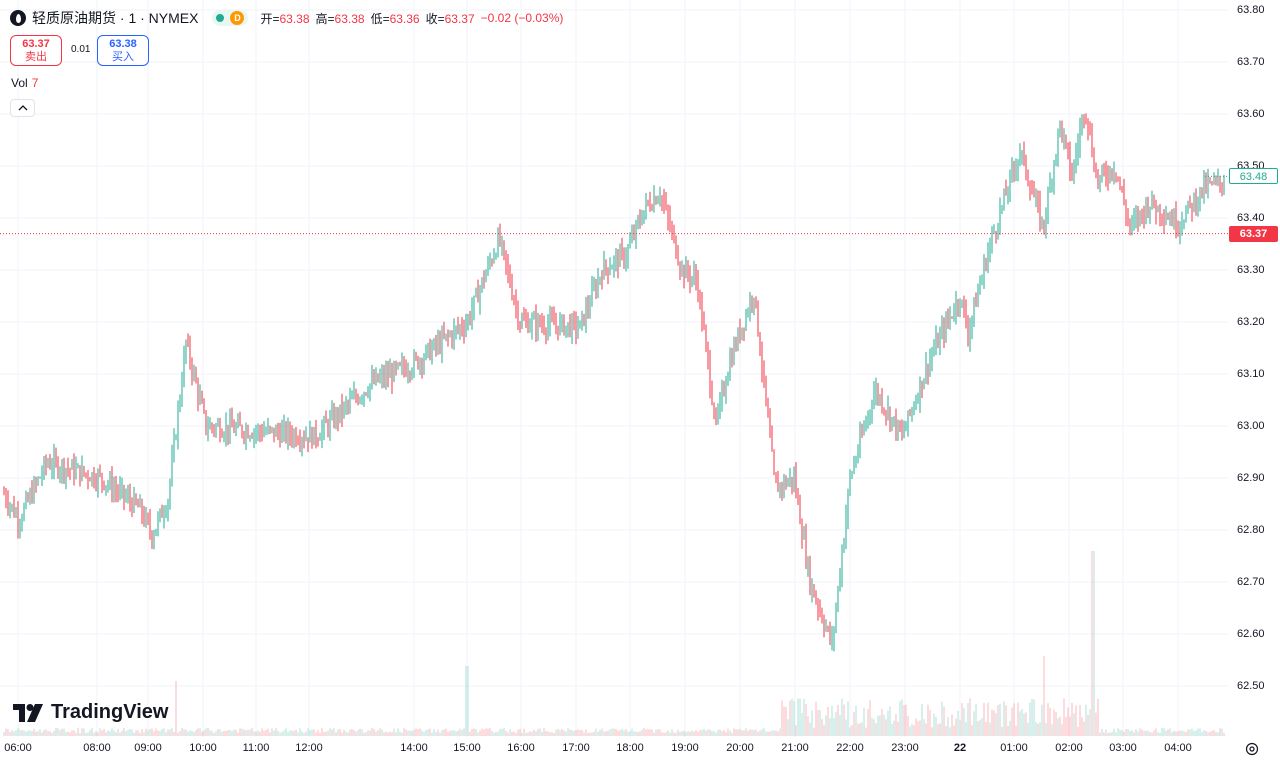  I want to click on time-tick: 08:00, so click(97, 748).